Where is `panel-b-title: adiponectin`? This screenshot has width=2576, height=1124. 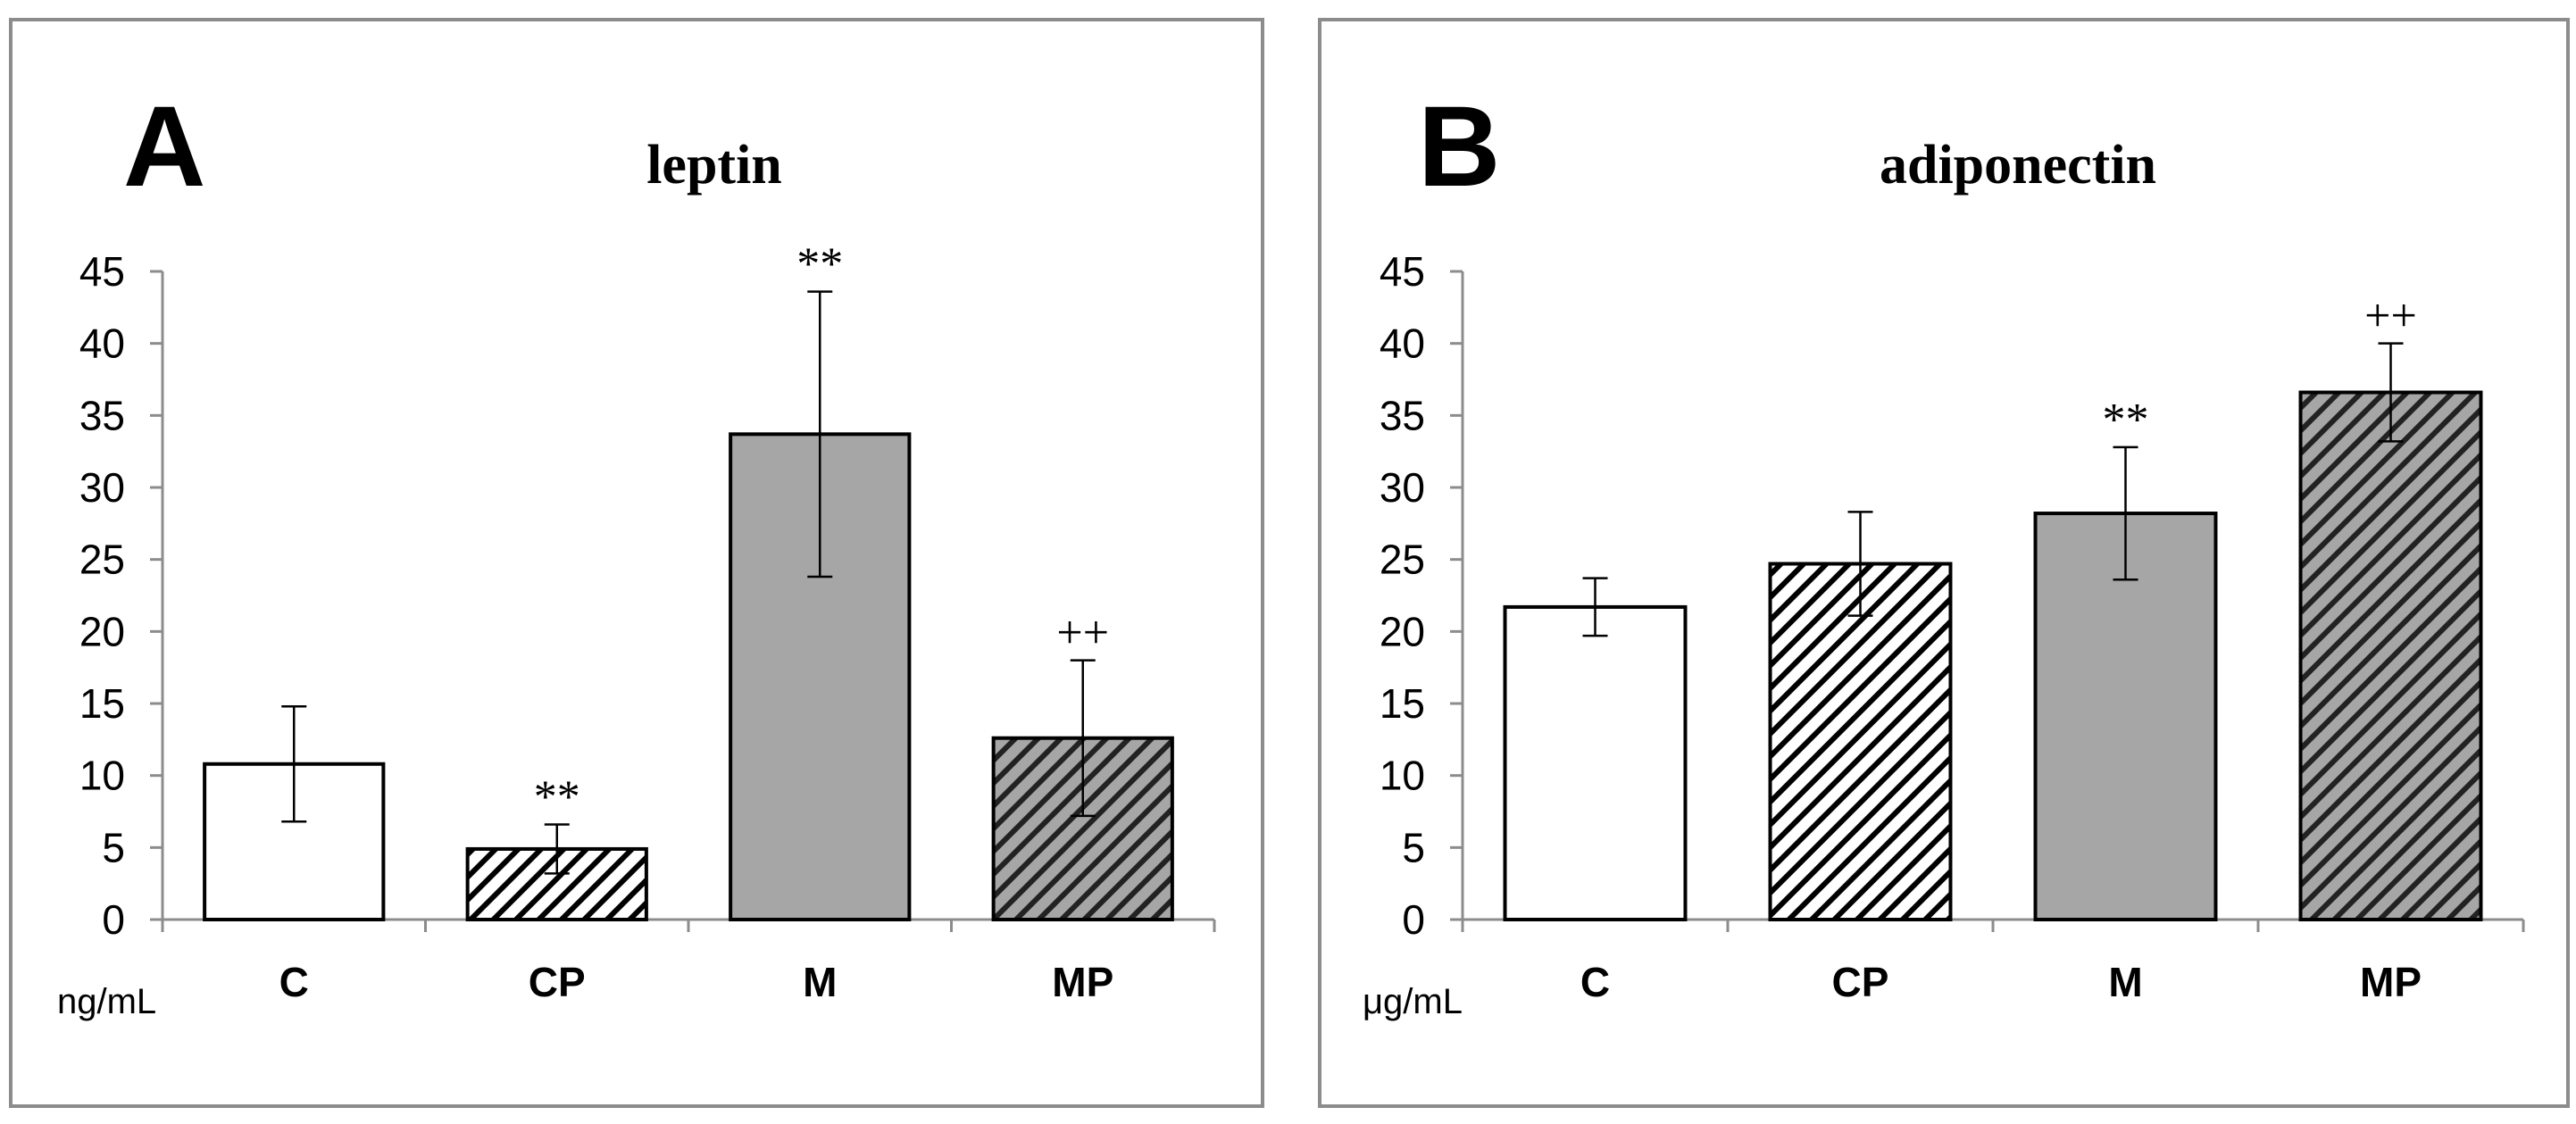
panel-b-title: adiponectin is located at coordinates (2018, 165).